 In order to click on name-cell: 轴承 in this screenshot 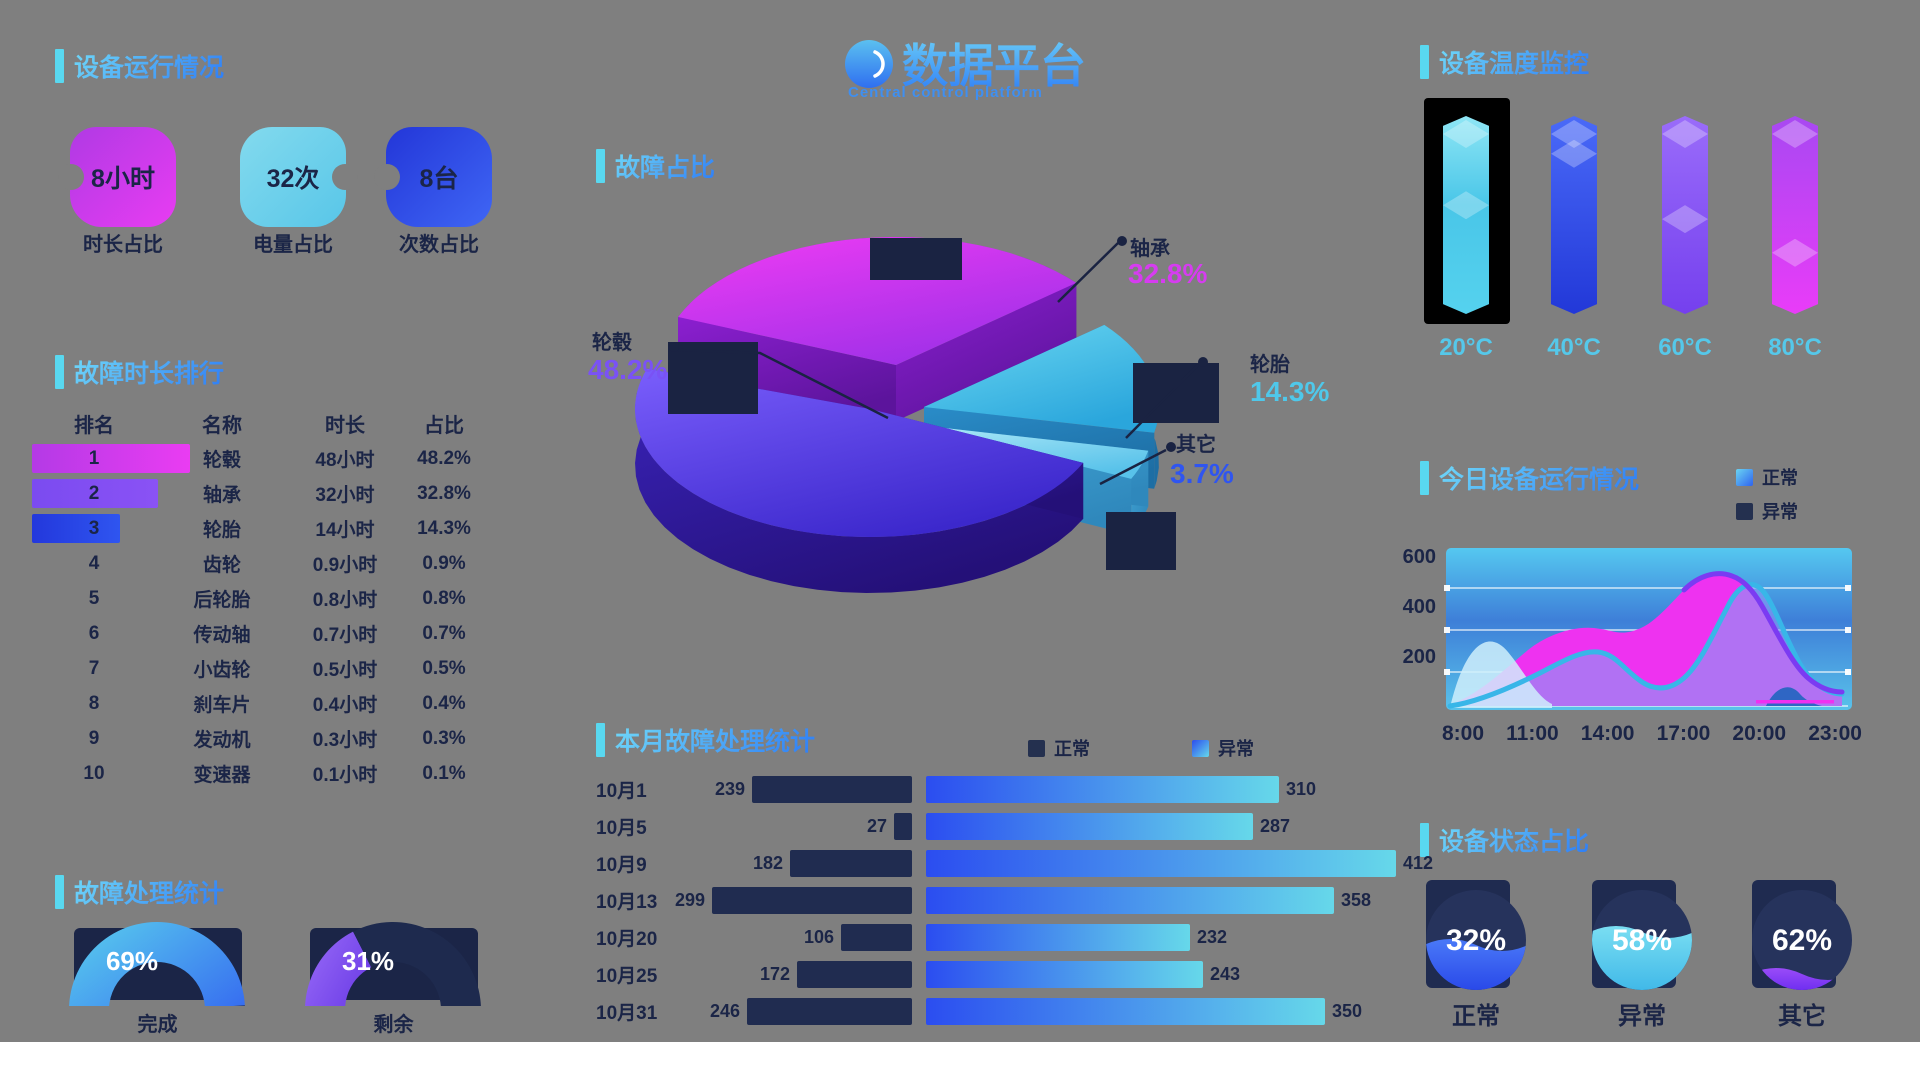, I will do `click(221, 495)`.